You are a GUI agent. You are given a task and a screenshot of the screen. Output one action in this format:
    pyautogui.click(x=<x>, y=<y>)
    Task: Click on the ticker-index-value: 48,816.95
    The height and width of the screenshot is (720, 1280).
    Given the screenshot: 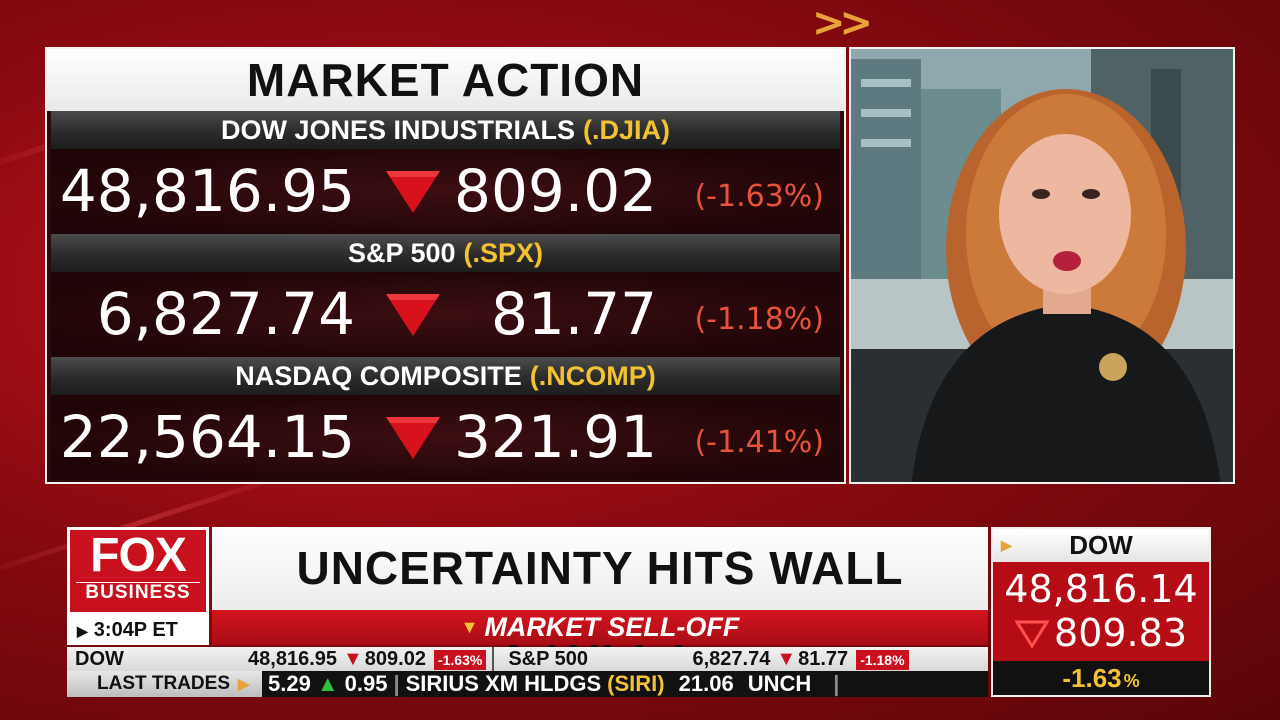 What is the action you would take?
    pyautogui.click(x=292, y=659)
    